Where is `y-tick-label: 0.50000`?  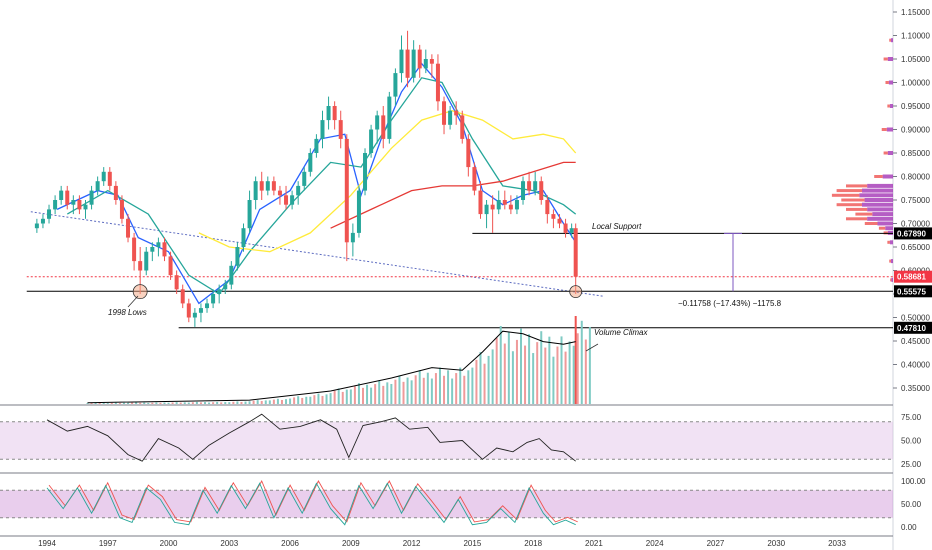 y-tick-label: 0.50000 is located at coordinates (915, 318).